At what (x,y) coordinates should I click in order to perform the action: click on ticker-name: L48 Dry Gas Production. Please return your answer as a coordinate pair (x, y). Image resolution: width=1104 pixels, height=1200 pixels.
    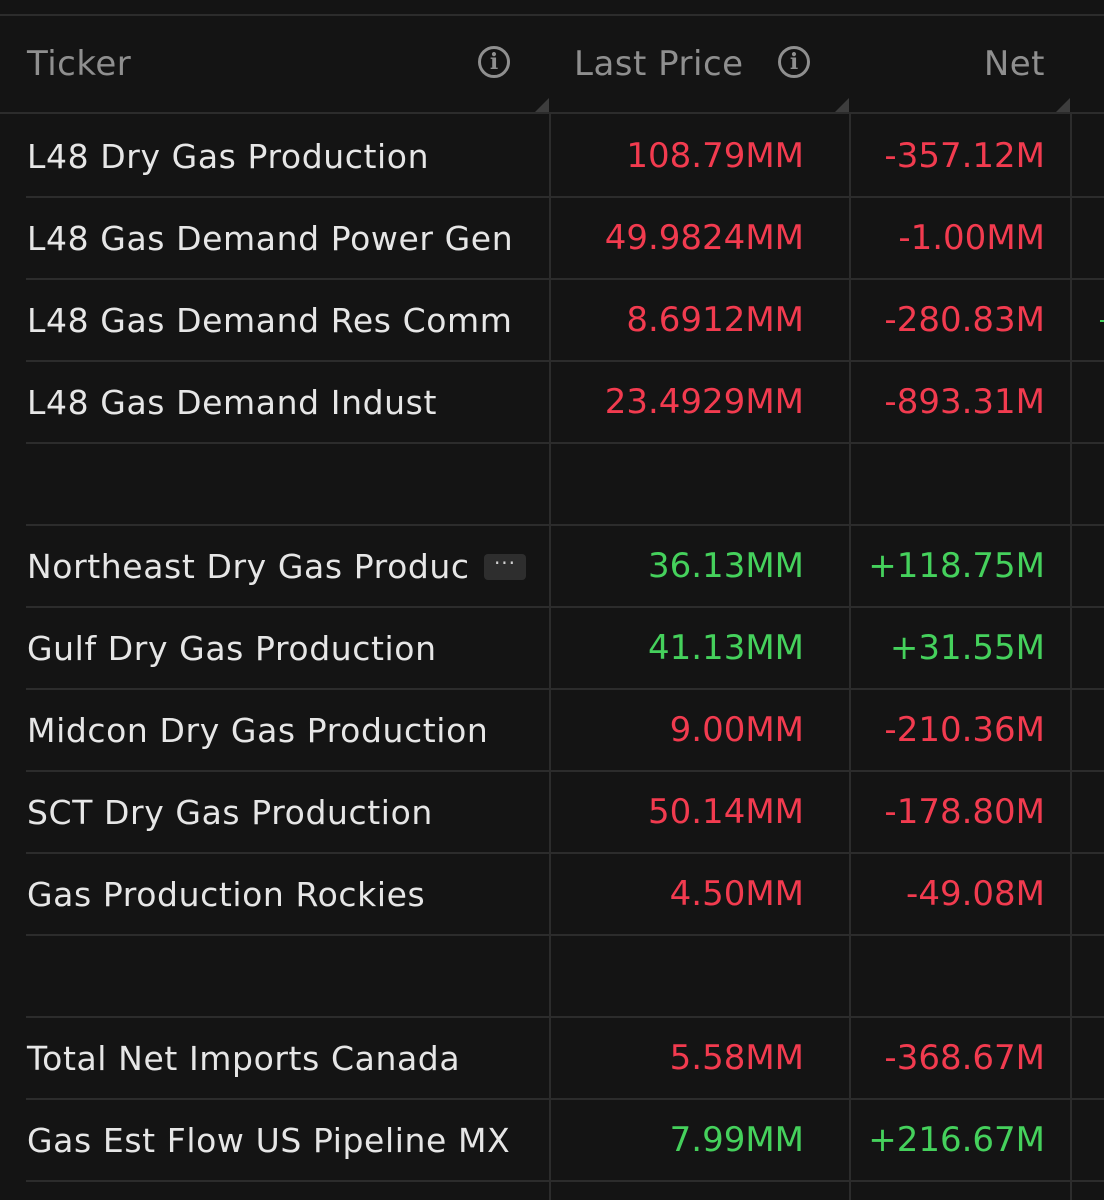
    Looking at the image, I should click on (228, 156).